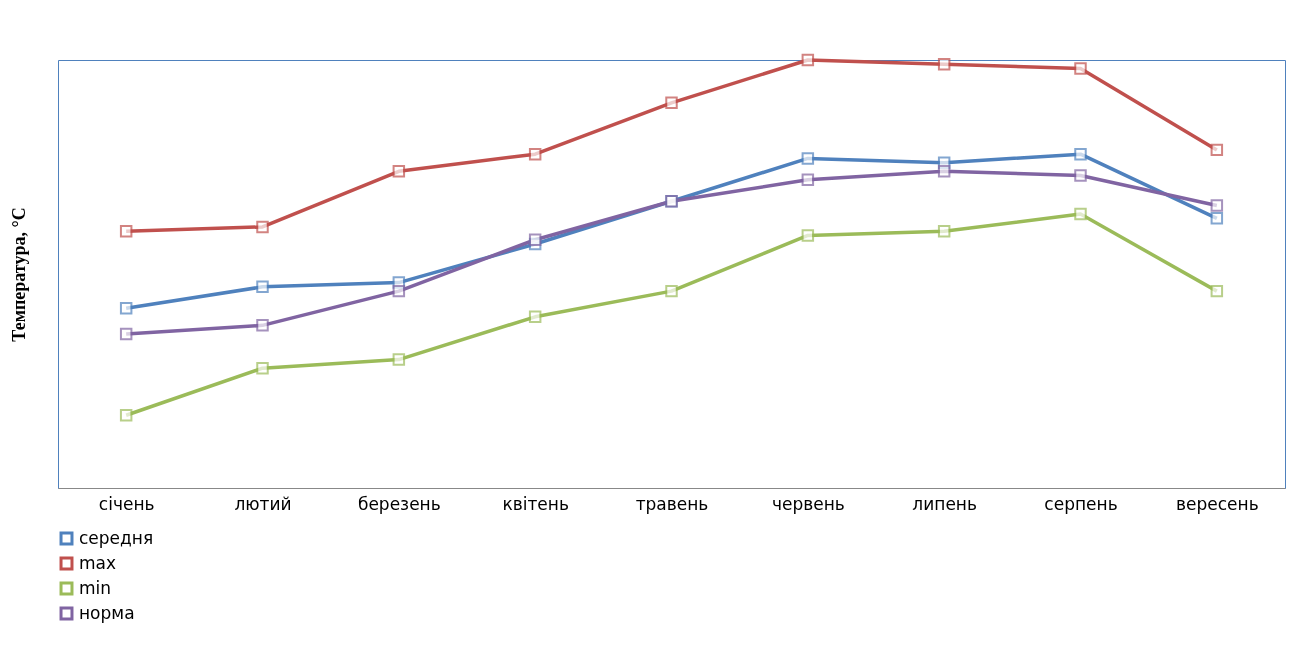  I want to click on x-tick-label: лютий, so click(263, 503).